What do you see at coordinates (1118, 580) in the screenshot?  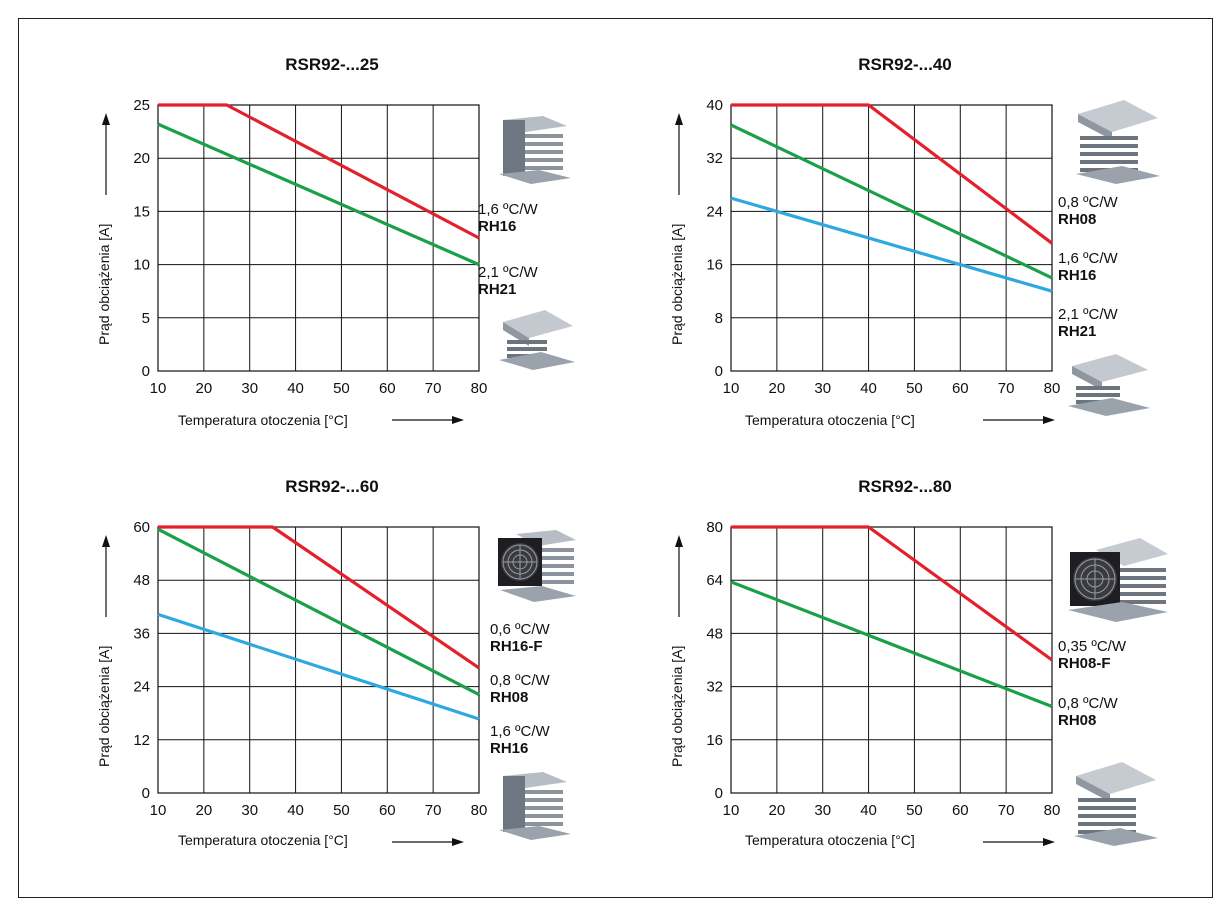 I see `heatsink-fan-large-icon` at bounding box center [1118, 580].